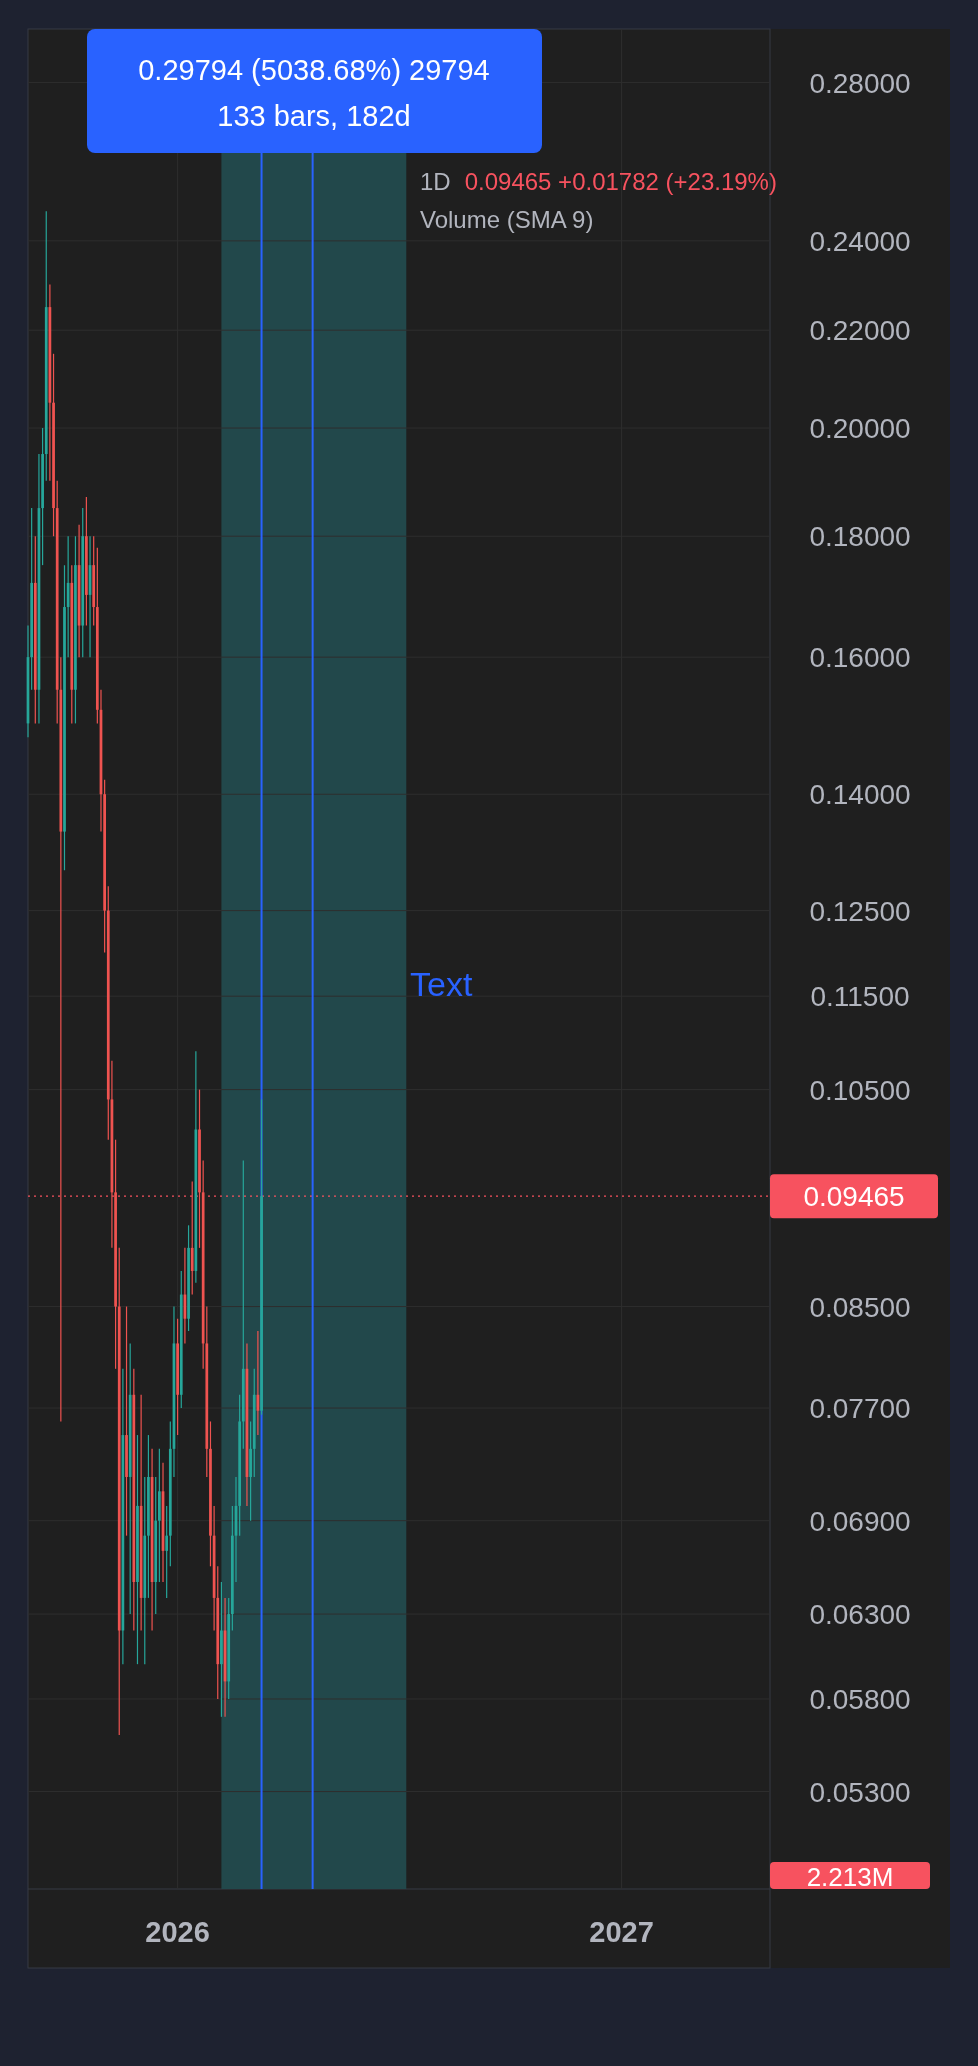  Describe the element at coordinates (860, 241) in the screenshot. I see `y-tick-label: 0.24000` at that location.